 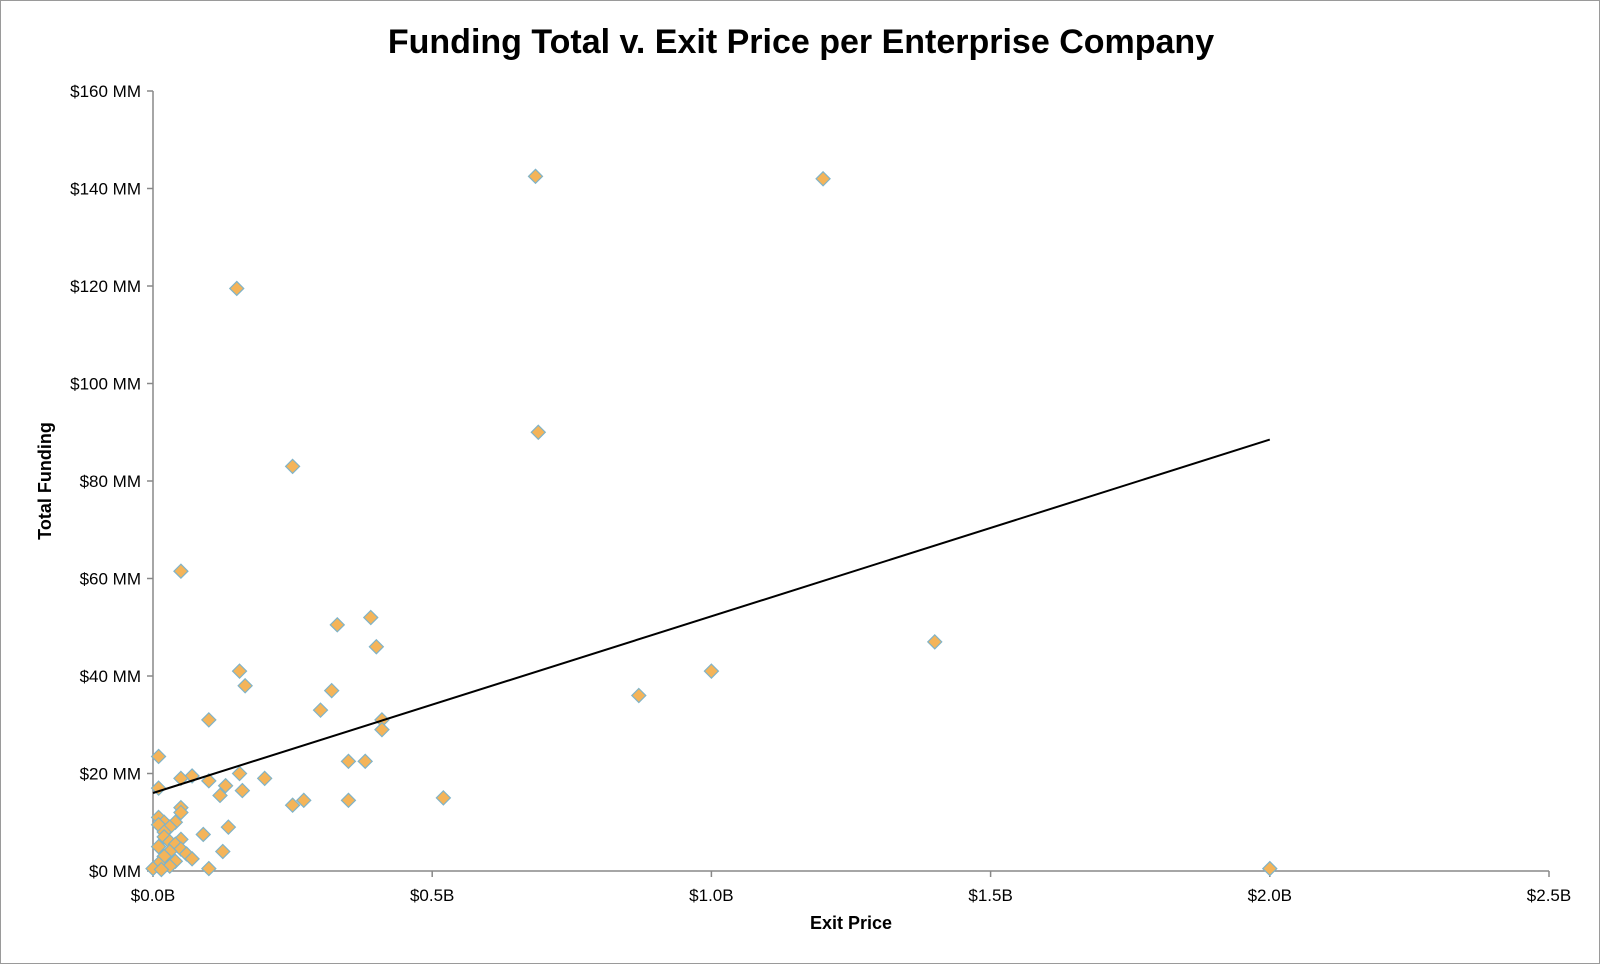 What do you see at coordinates (851, 888) in the screenshot?
I see `x-axis-ticks: $0.0B $0.5B $1.0B $1.5B $2.0B $2.5B` at bounding box center [851, 888].